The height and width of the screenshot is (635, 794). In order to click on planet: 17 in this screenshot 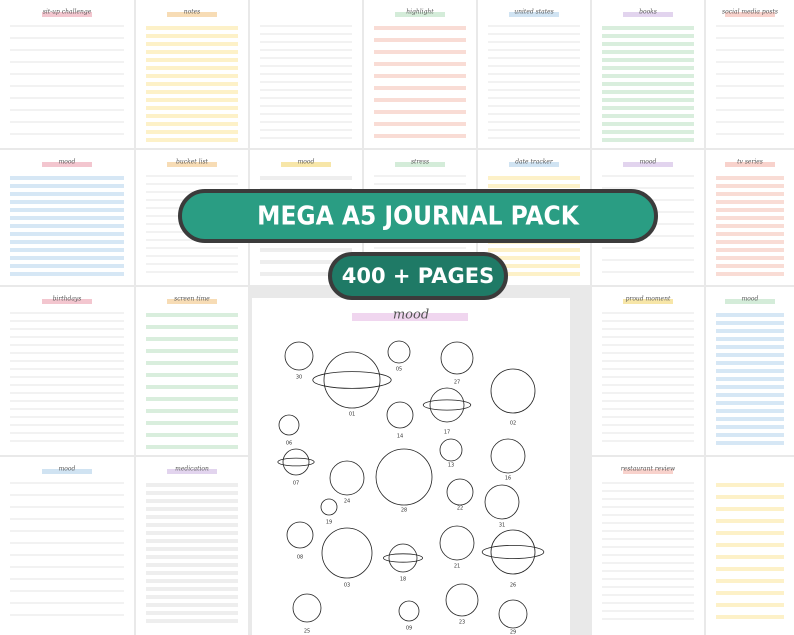, I will do `click(447, 411)`.